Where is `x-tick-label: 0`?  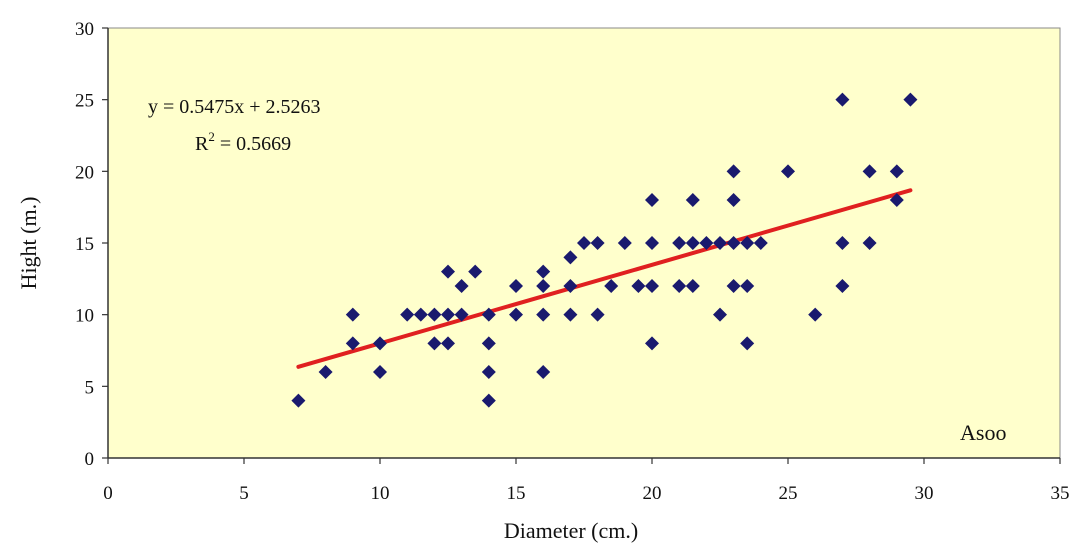 x-tick-label: 0 is located at coordinates (108, 493).